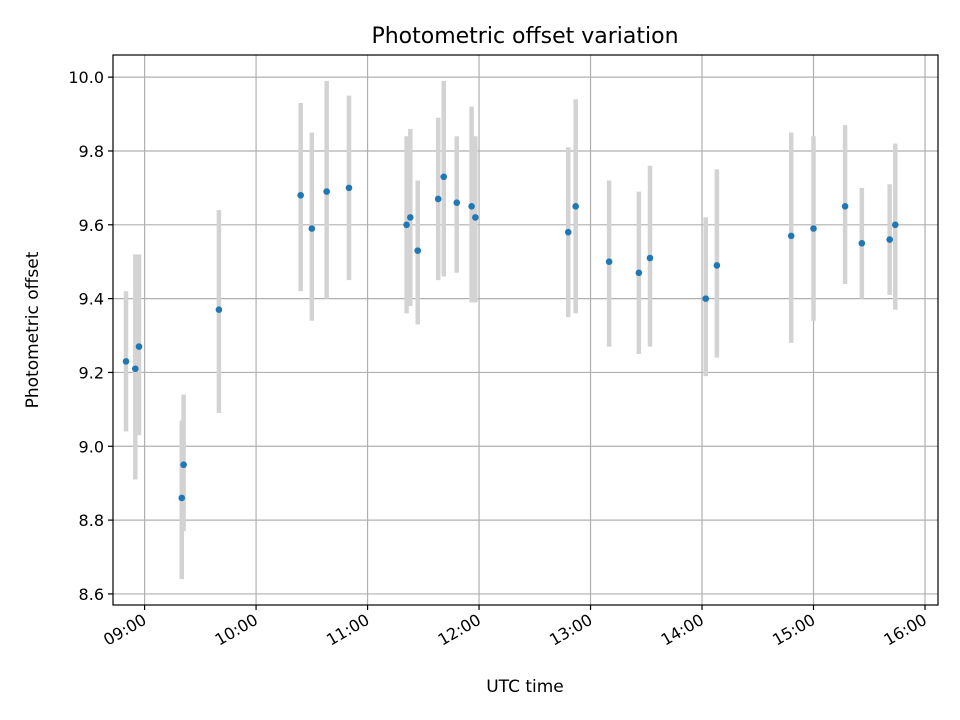  I want to click on y-tick-label: 9.0, so click(91, 446).